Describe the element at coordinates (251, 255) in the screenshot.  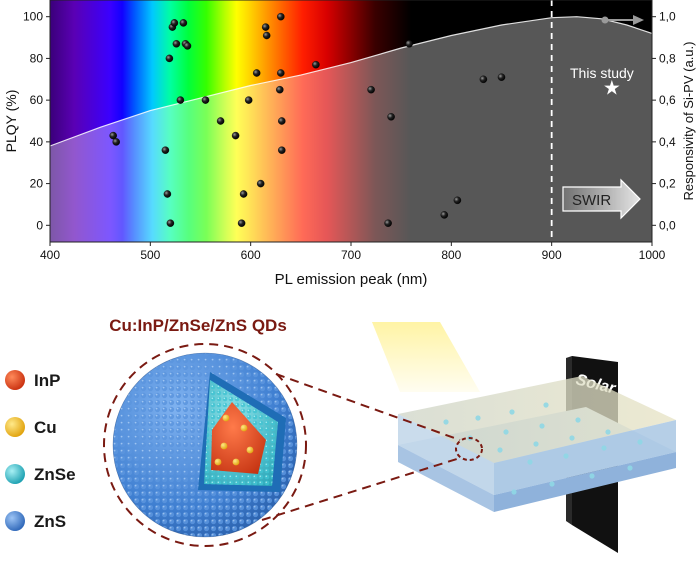
I see `x-tick-label: 600` at that location.